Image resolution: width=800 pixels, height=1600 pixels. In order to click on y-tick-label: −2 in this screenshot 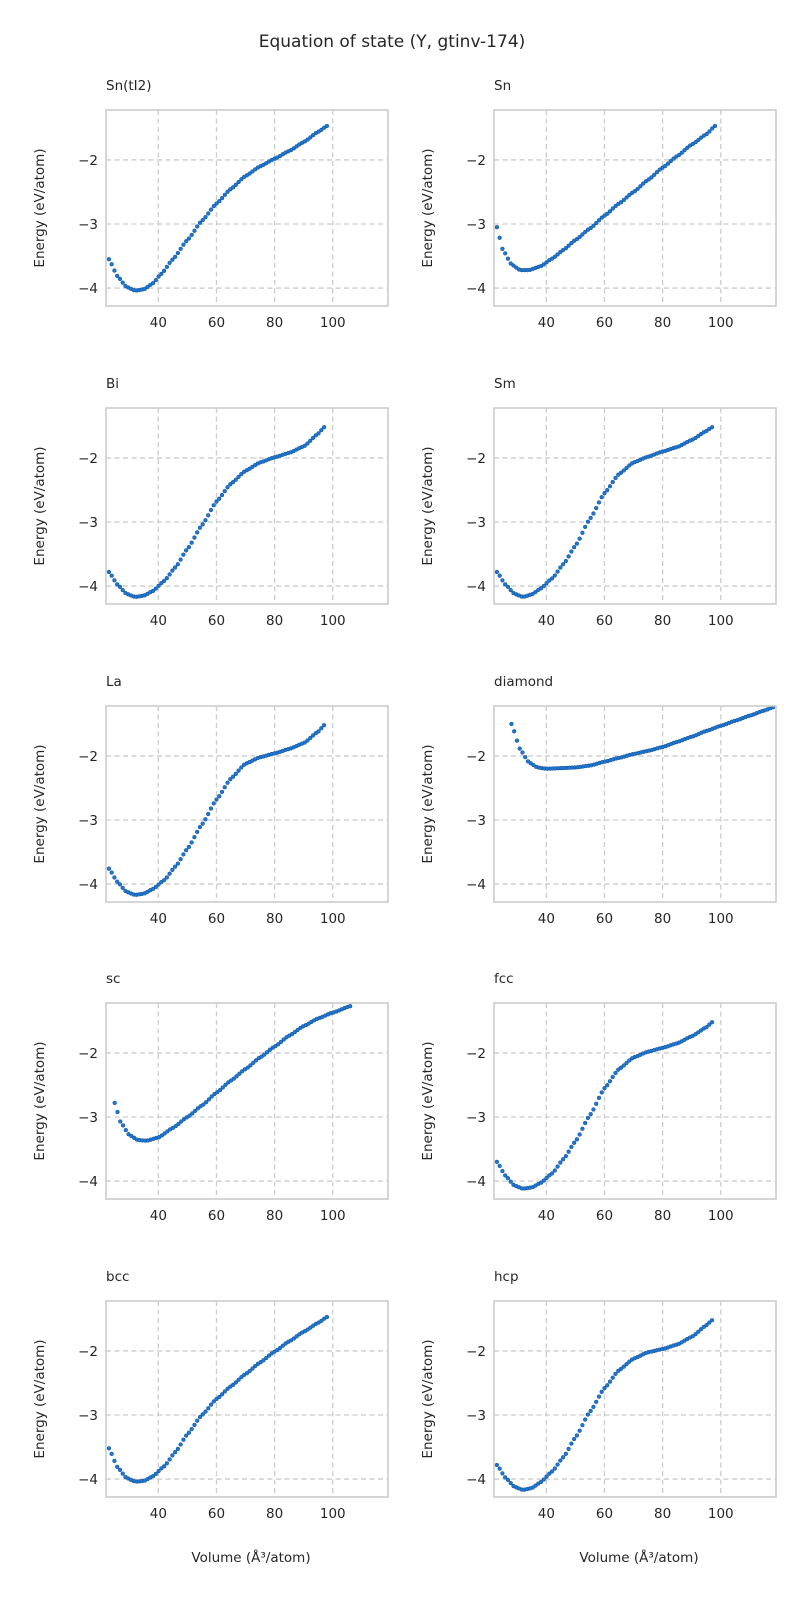, I will do `click(88, 459)`.